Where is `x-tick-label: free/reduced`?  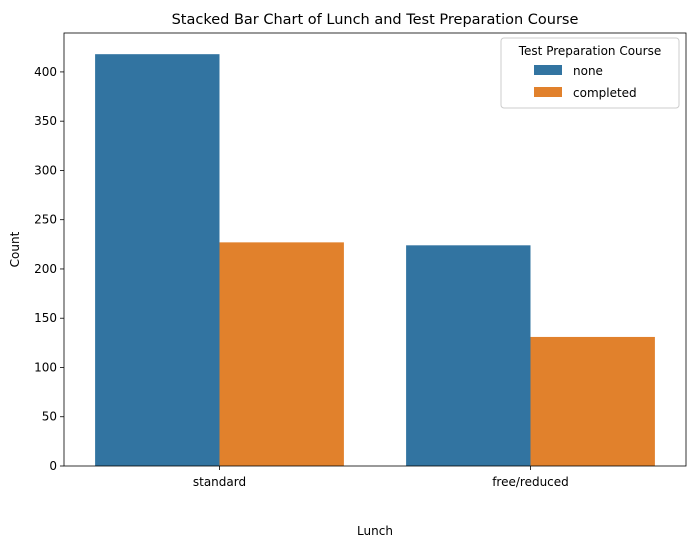
x-tick-label: free/reduced is located at coordinates (530, 482).